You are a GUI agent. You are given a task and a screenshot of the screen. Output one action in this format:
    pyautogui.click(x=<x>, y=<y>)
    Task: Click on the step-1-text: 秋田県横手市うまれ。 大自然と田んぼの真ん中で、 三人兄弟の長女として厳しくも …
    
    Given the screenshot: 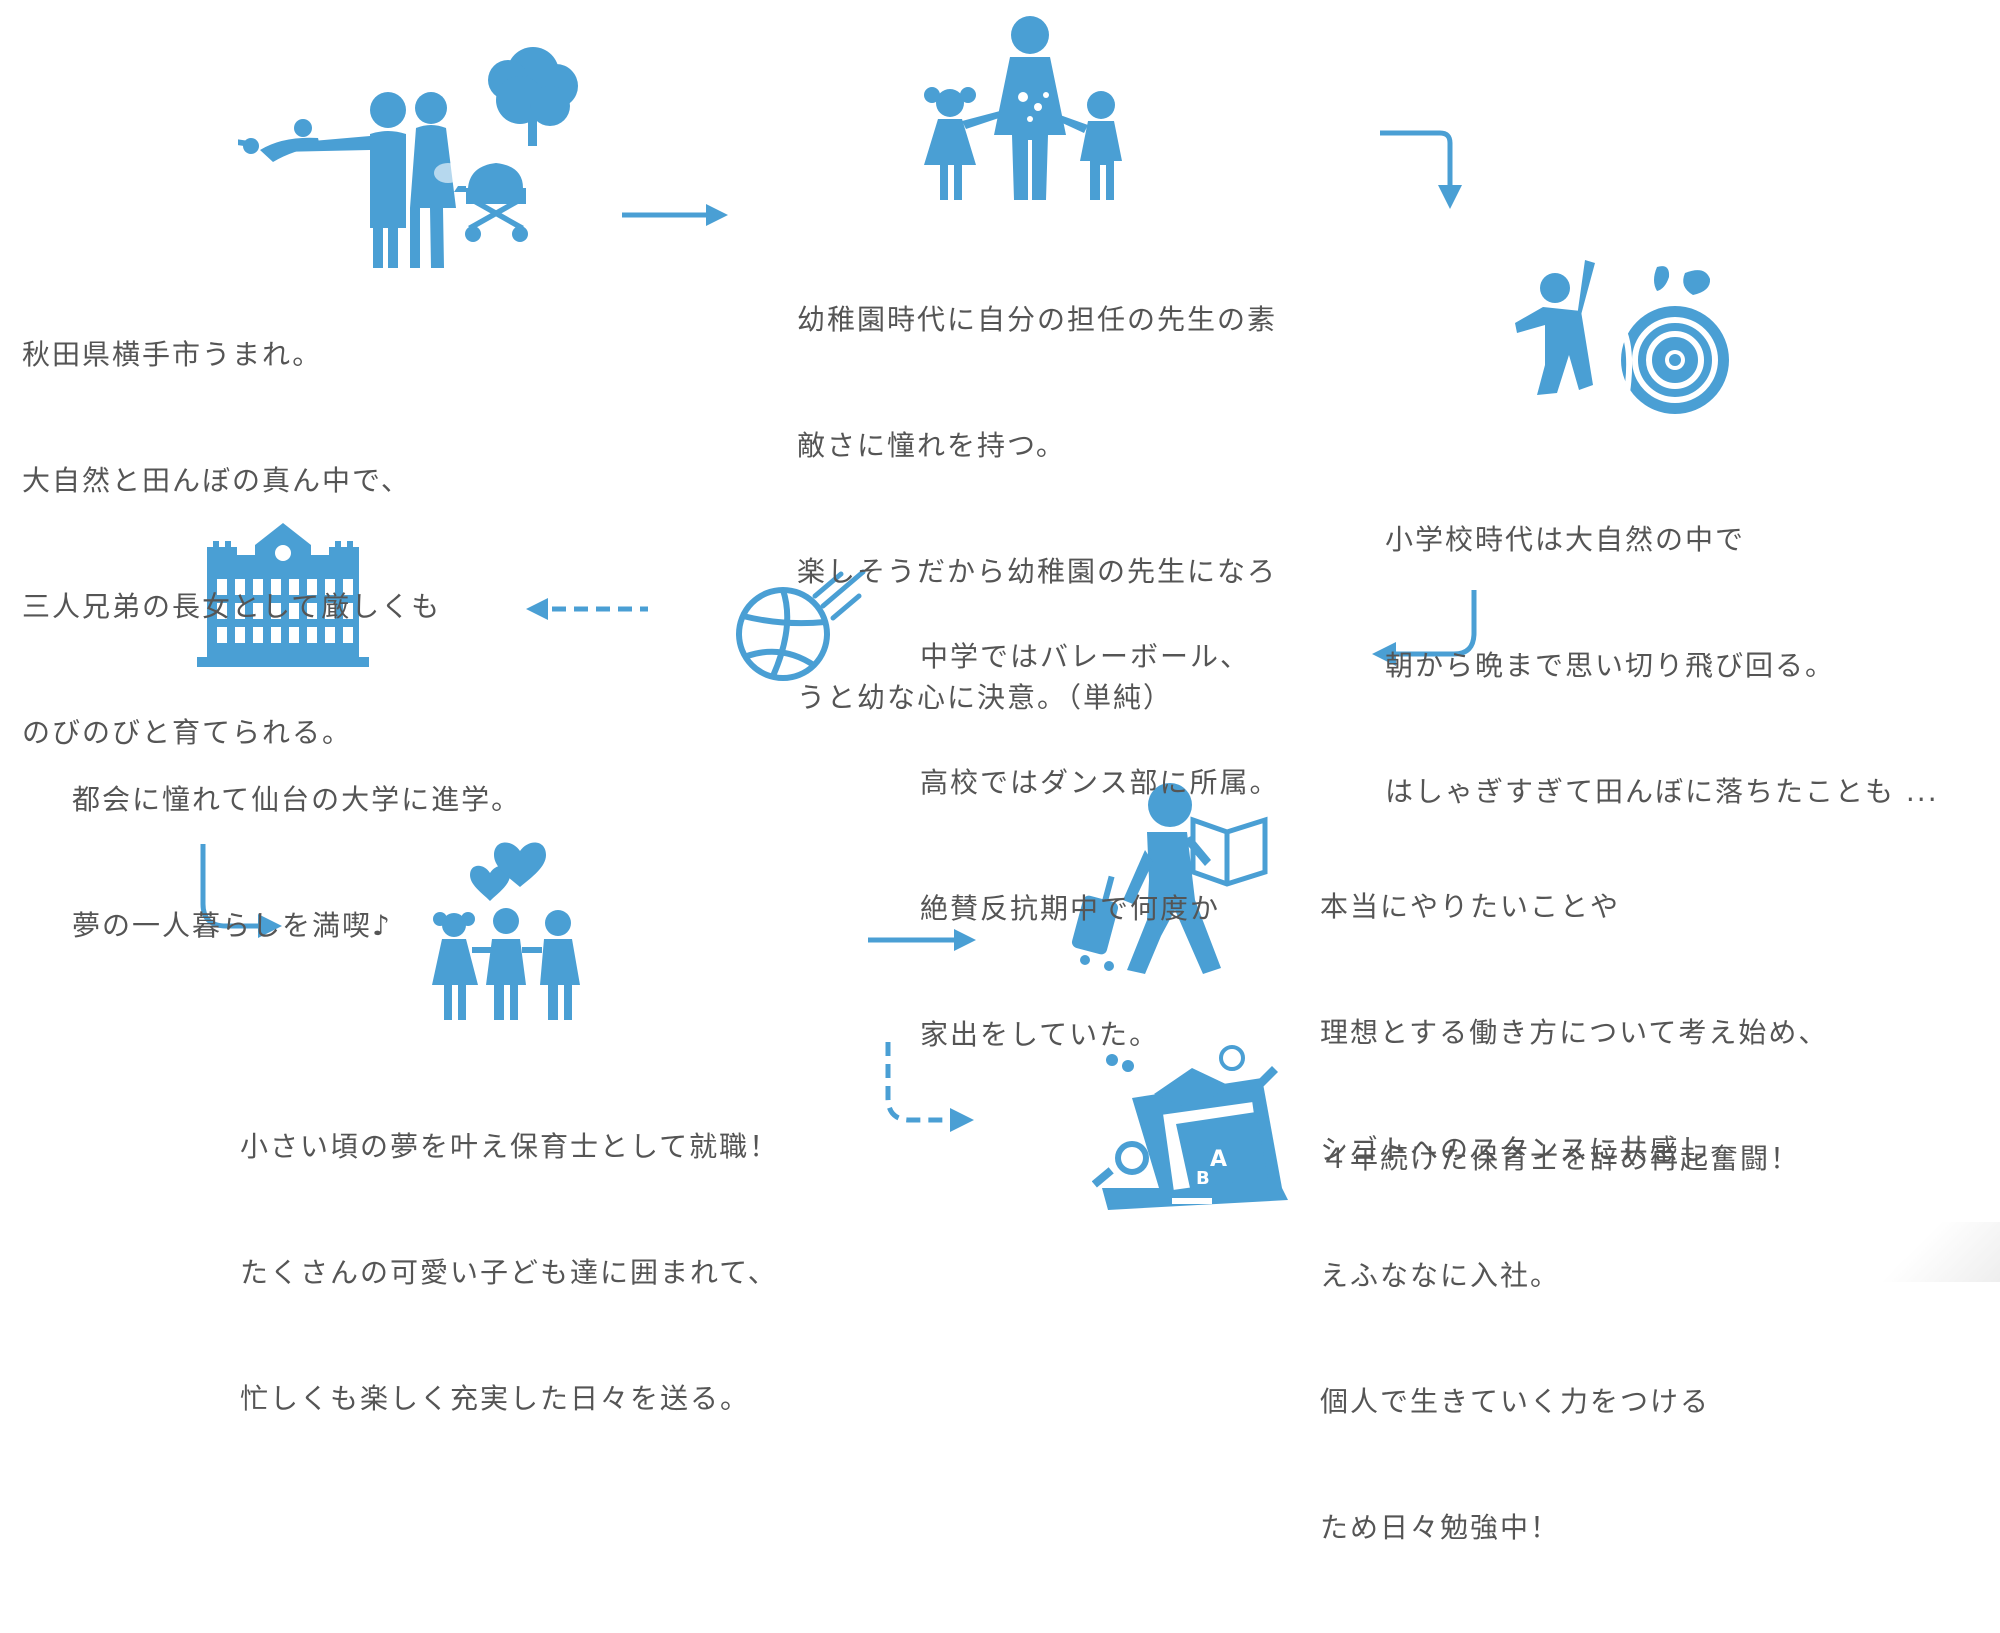 What is the action you would take?
    pyautogui.click(x=231, y=544)
    